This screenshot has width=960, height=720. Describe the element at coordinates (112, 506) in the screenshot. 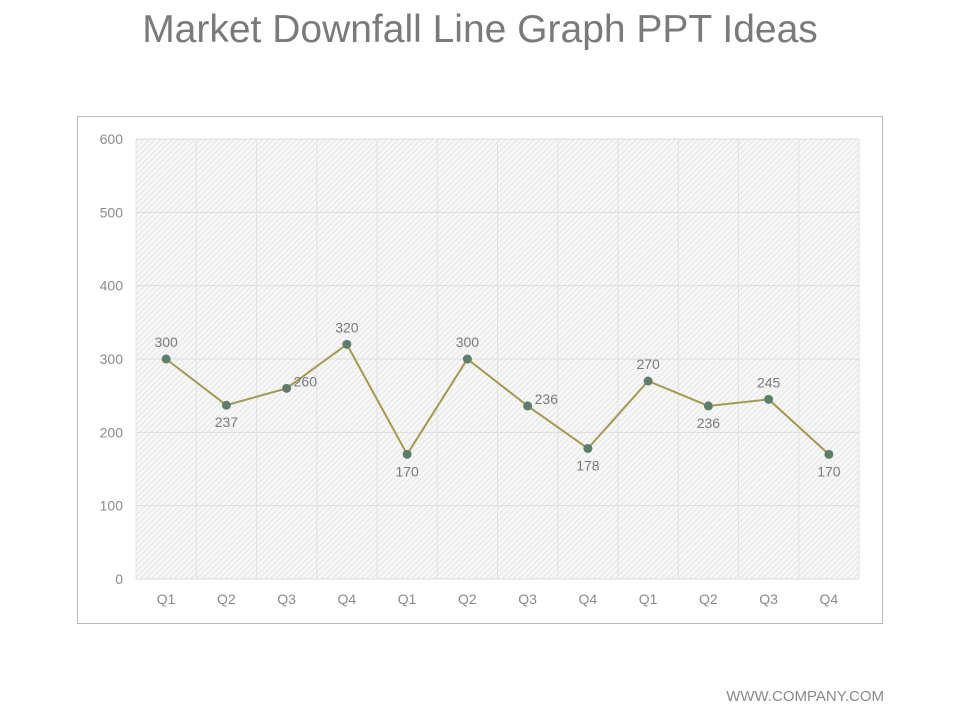

I see `y-tick-label: 100` at that location.